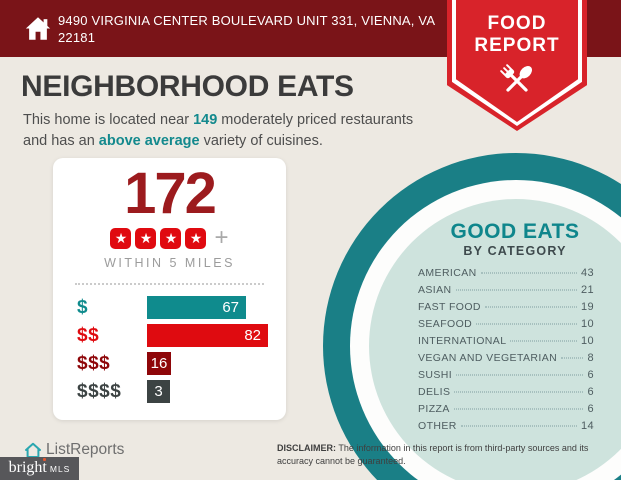 The height and width of the screenshot is (480, 621). What do you see at coordinates (445, 324) in the screenshot?
I see `category-name: SEAFOOD` at bounding box center [445, 324].